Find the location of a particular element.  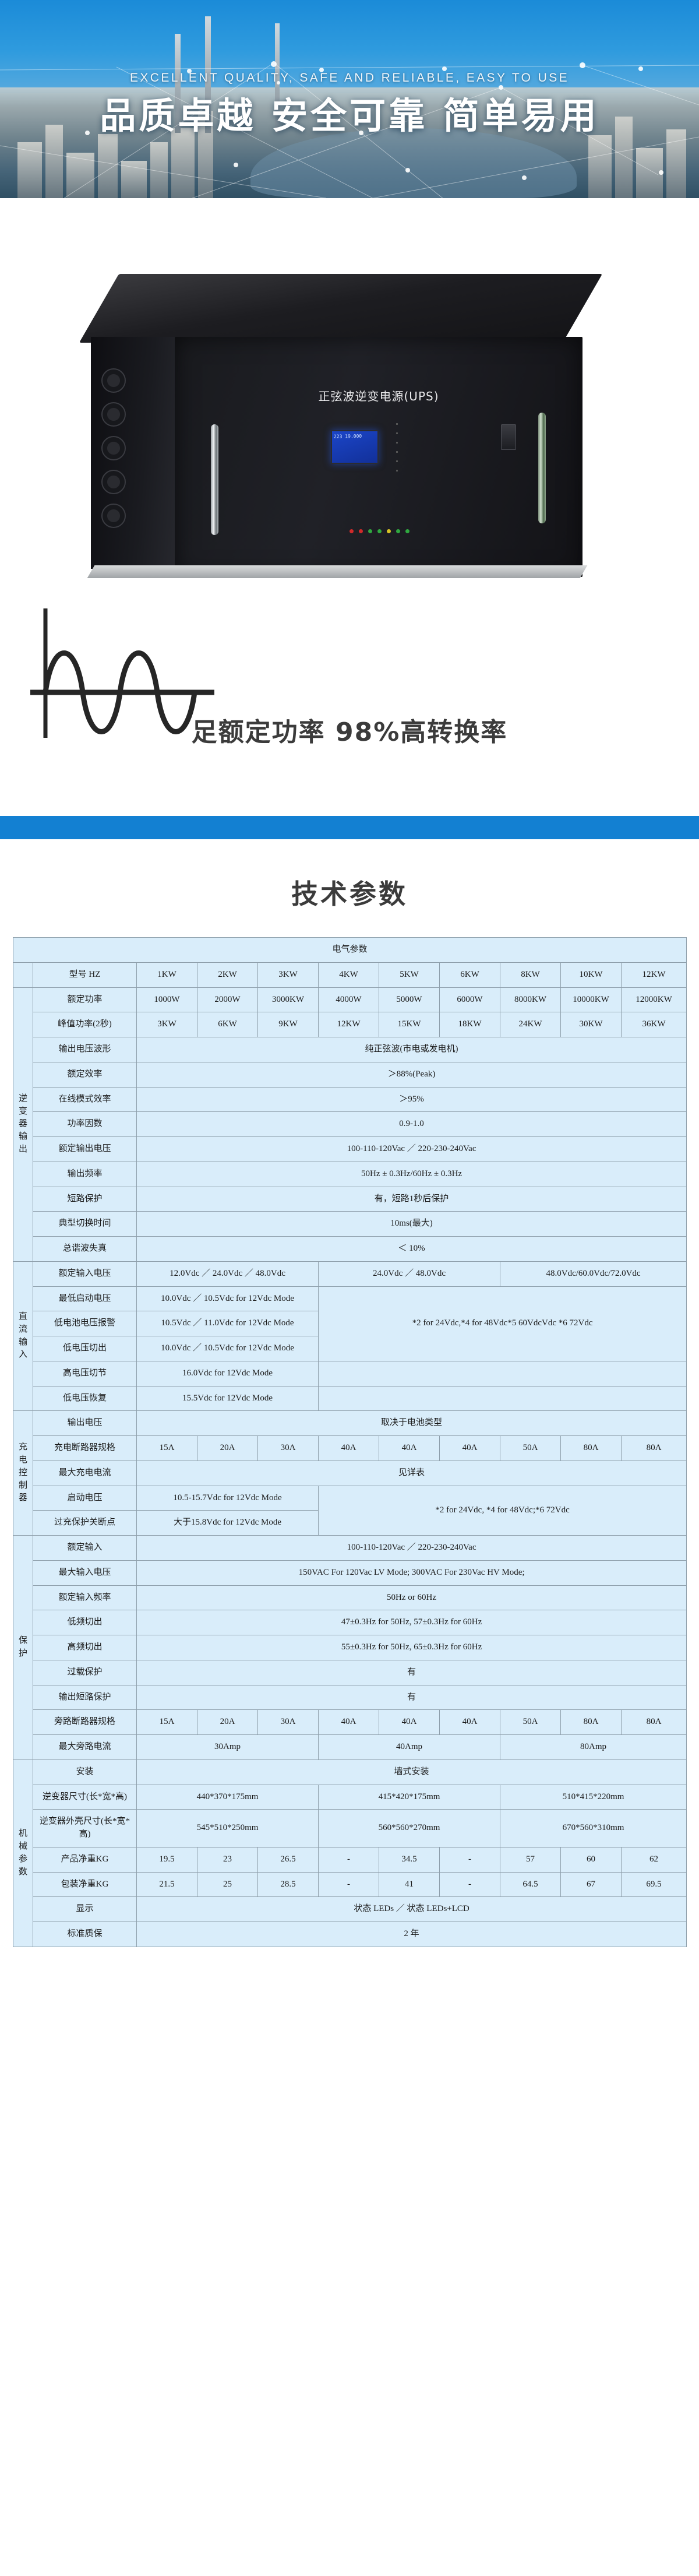

device-base-rail is located at coordinates (338, 572).